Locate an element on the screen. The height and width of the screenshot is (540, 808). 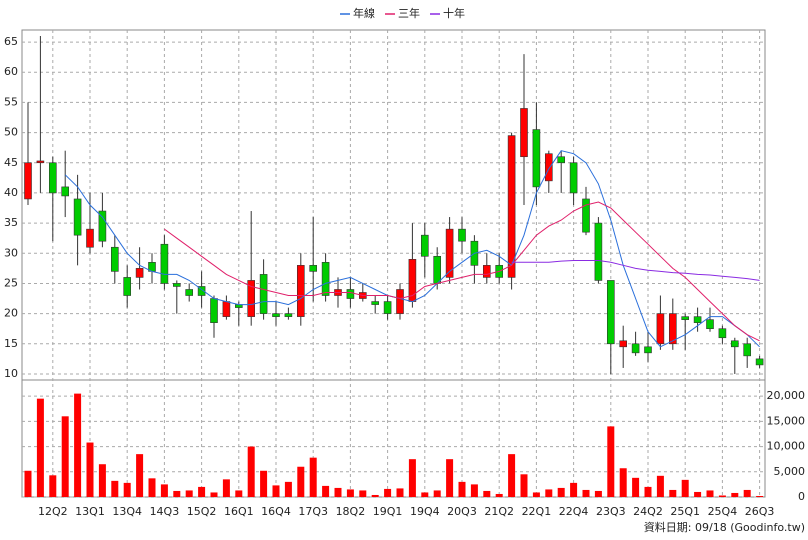
y2-tick-label: 20,000 is located at coordinates (786, 395).